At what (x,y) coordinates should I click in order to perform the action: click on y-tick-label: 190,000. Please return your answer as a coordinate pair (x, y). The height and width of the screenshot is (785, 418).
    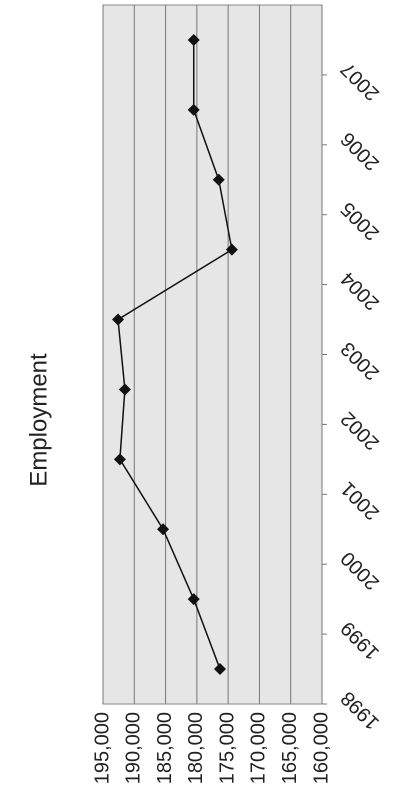
    Looking at the image, I should click on (134, 748).